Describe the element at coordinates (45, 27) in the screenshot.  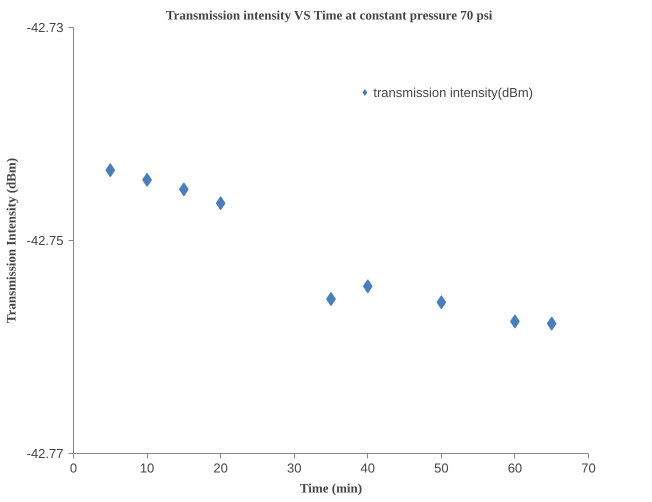
I see `y-tick-label: -42.73` at that location.